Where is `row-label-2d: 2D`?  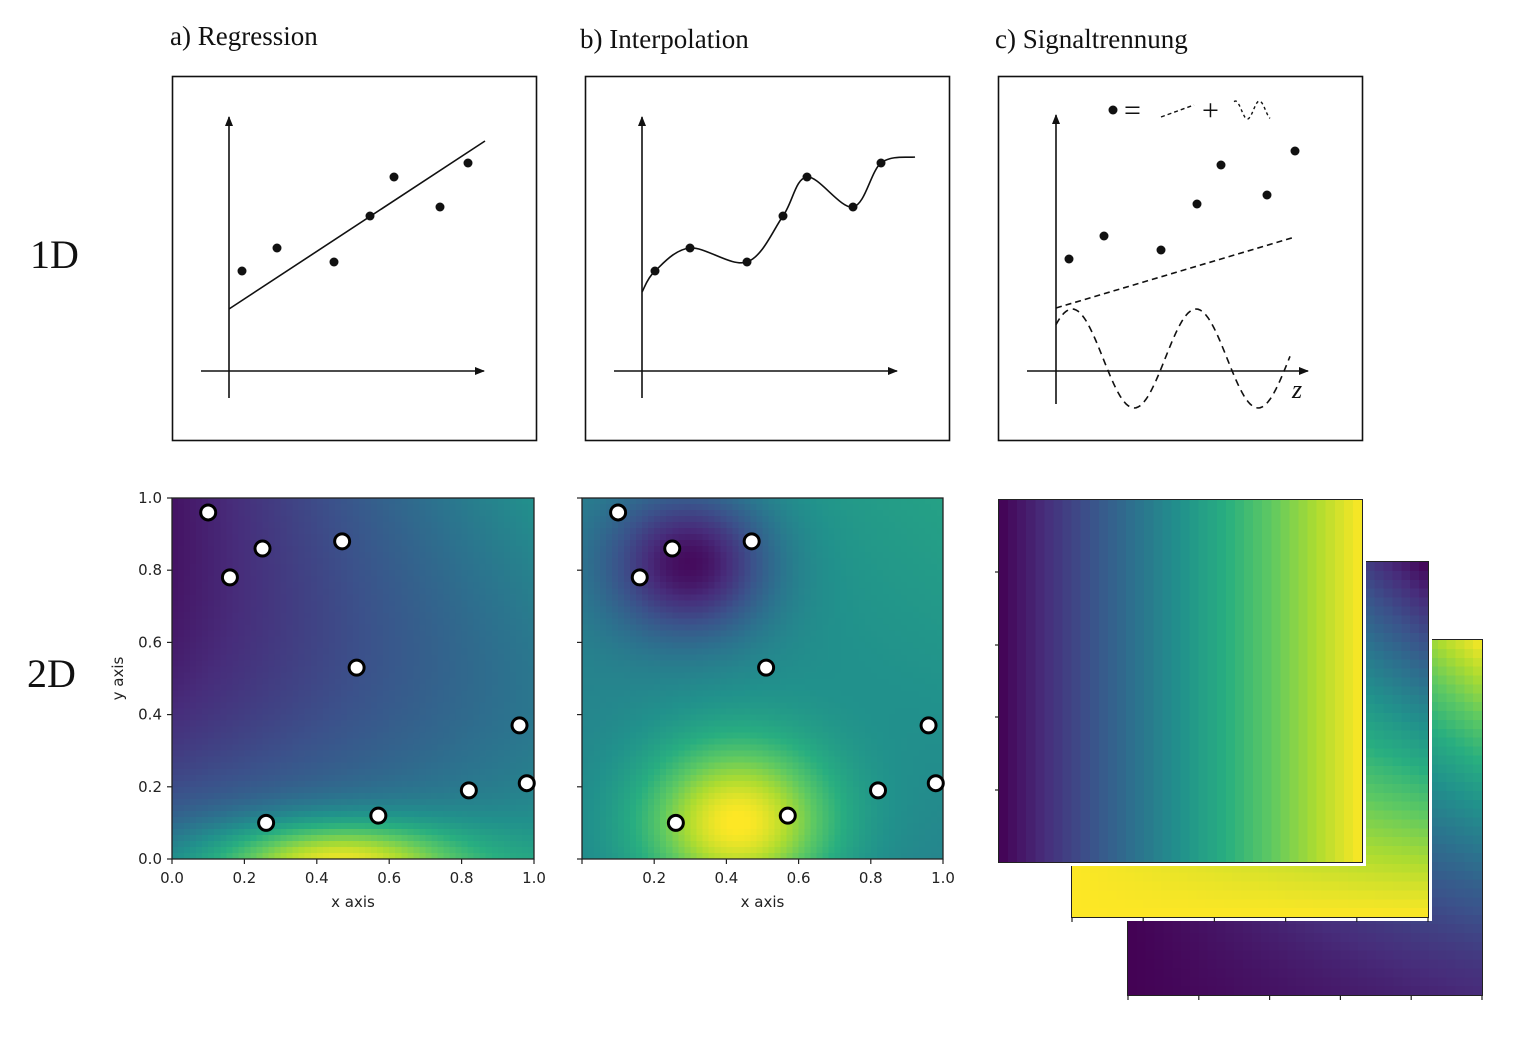
row-label-2d: 2D is located at coordinates (51, 673).